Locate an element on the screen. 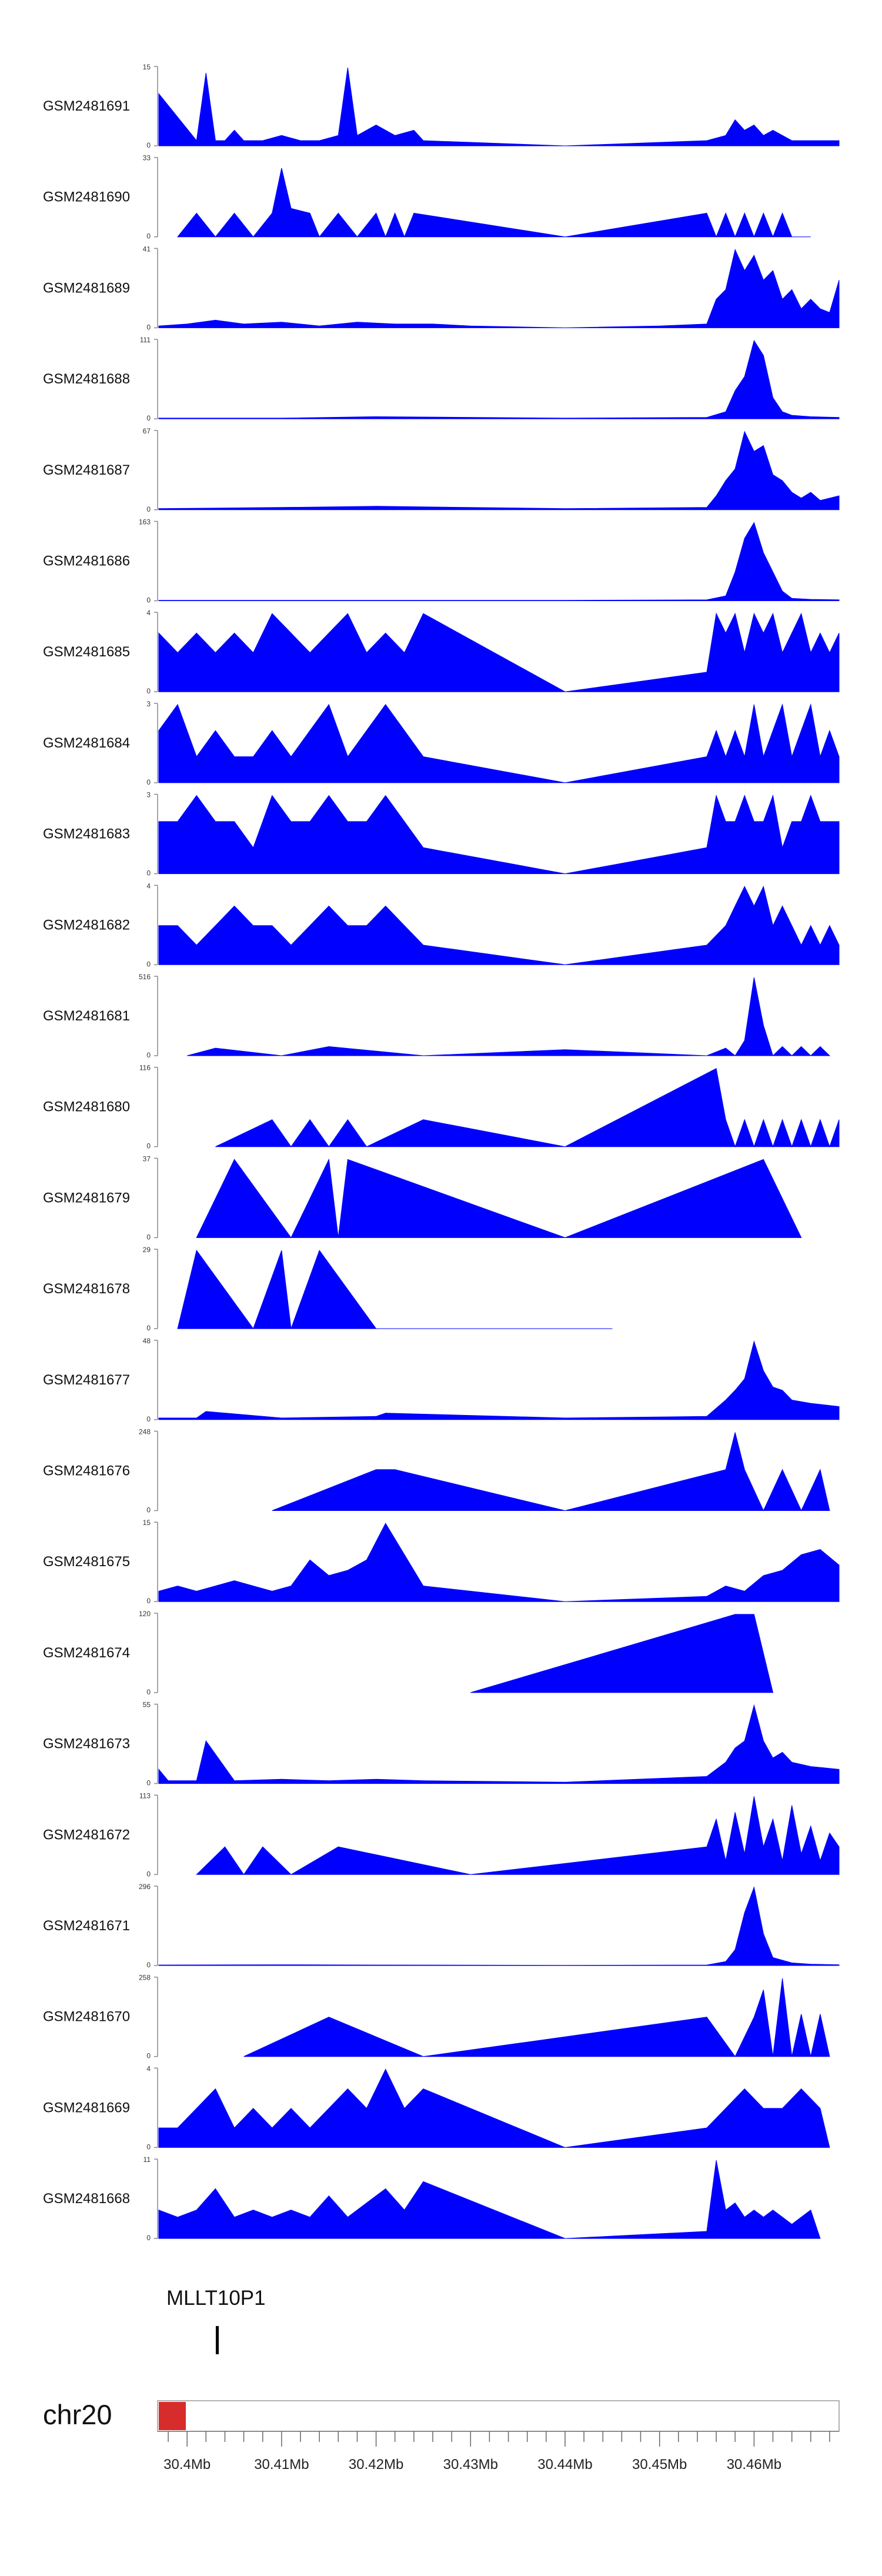  y-max-label: 113 is located at coordinates (145, 1795).